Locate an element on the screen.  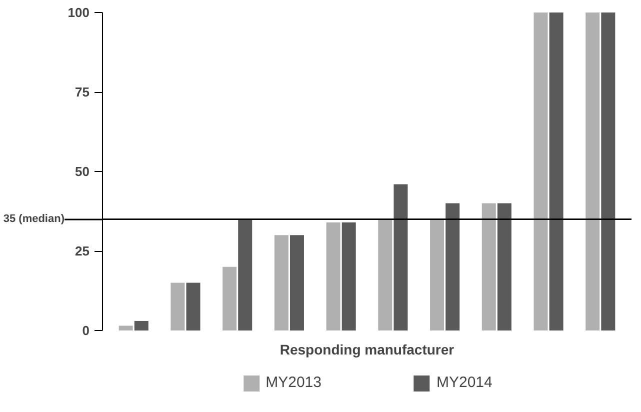
y-tick-label: 100 is located at coordinates (79, 12).